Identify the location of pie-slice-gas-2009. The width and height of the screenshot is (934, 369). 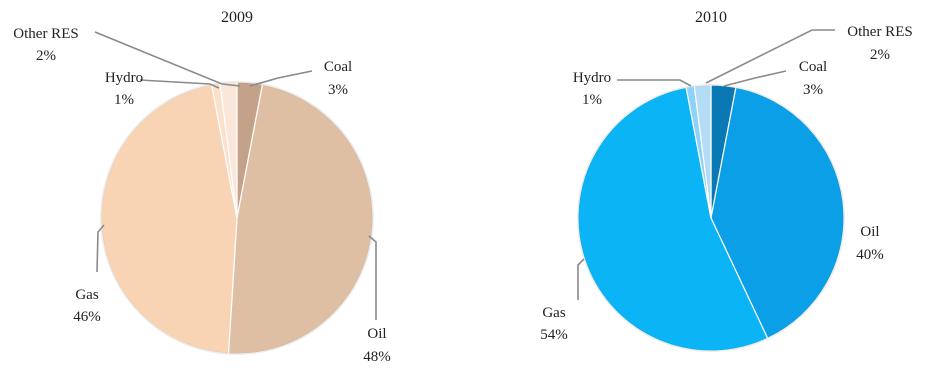
(169, 219).